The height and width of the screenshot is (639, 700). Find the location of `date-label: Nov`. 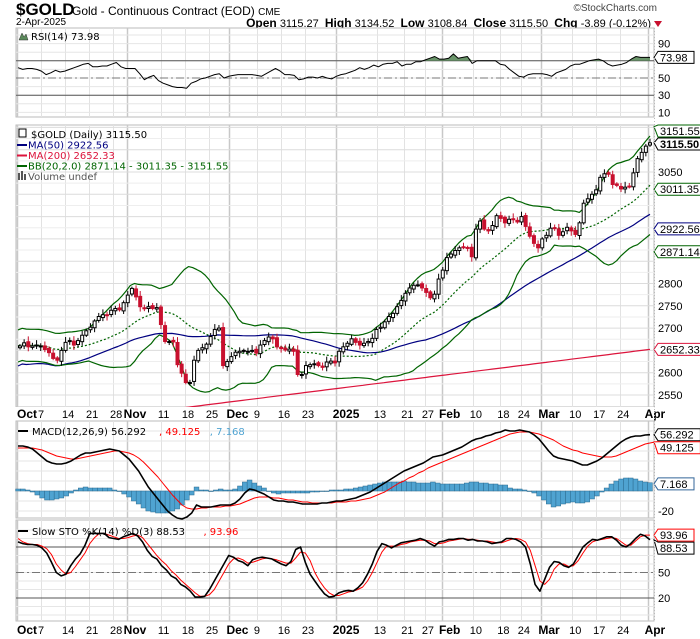

date-label: Nov is located at coordinates (135, 630).